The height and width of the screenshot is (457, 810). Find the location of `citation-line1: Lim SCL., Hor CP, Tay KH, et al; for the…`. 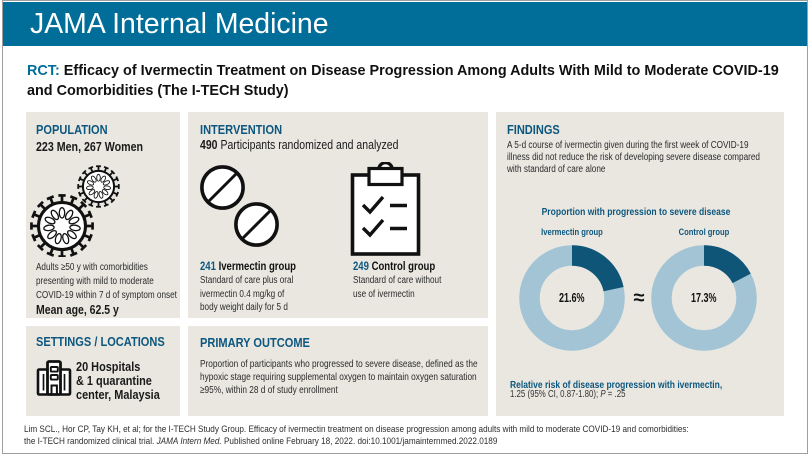

citation-line1: Lim SCL., Hor CP, Tay KH, et al; for the… is located at coordinates (356, 429).